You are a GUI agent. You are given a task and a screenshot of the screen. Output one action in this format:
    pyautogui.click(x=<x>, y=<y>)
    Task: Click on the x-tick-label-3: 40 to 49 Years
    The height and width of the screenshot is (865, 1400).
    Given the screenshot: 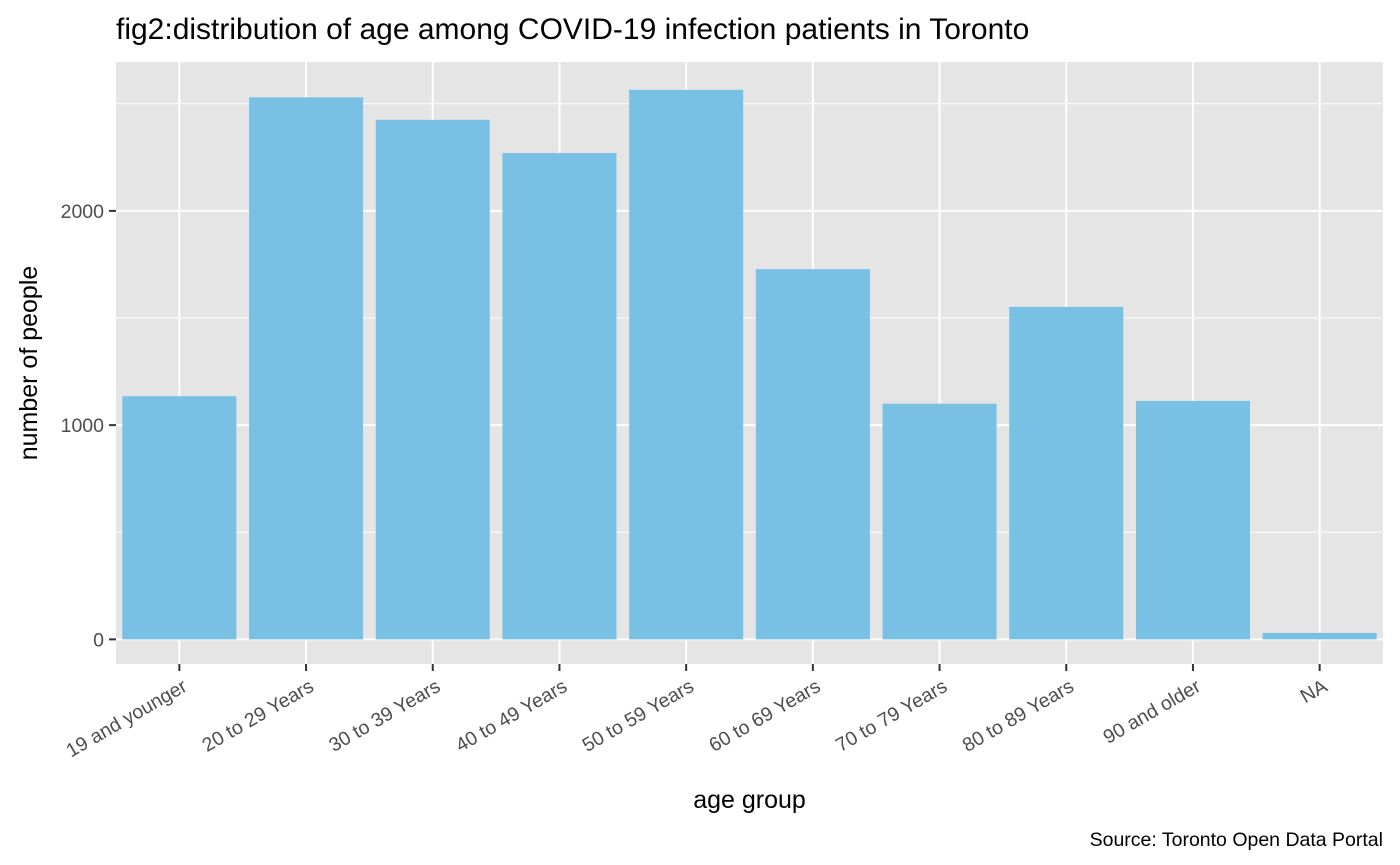 What is the action you would take?
    pyautogui.click(x=511, y=716)
    